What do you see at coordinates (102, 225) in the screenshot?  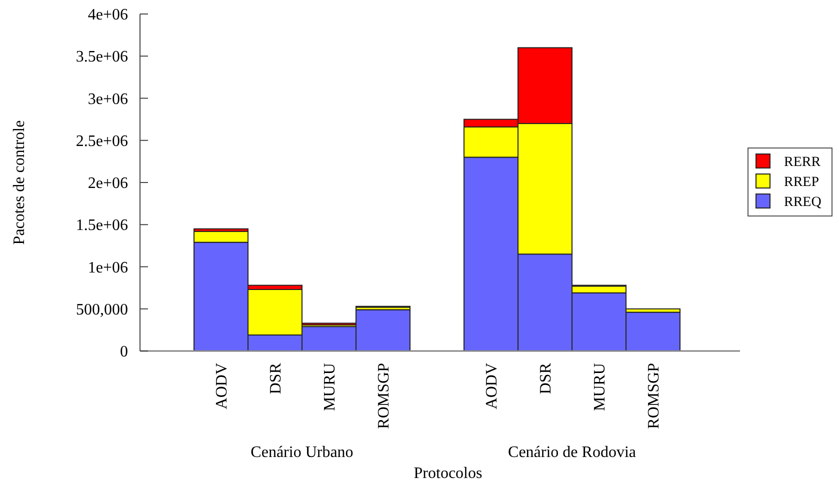 I see `y-tick-label: 1.5e+06` at bounding box center [102, 225].